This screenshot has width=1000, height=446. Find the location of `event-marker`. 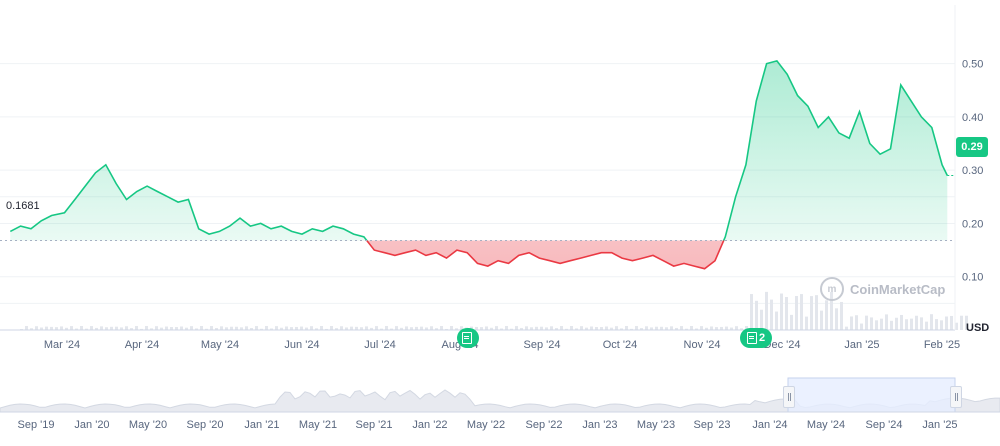

event-marker is located at coordinates (468, 338).